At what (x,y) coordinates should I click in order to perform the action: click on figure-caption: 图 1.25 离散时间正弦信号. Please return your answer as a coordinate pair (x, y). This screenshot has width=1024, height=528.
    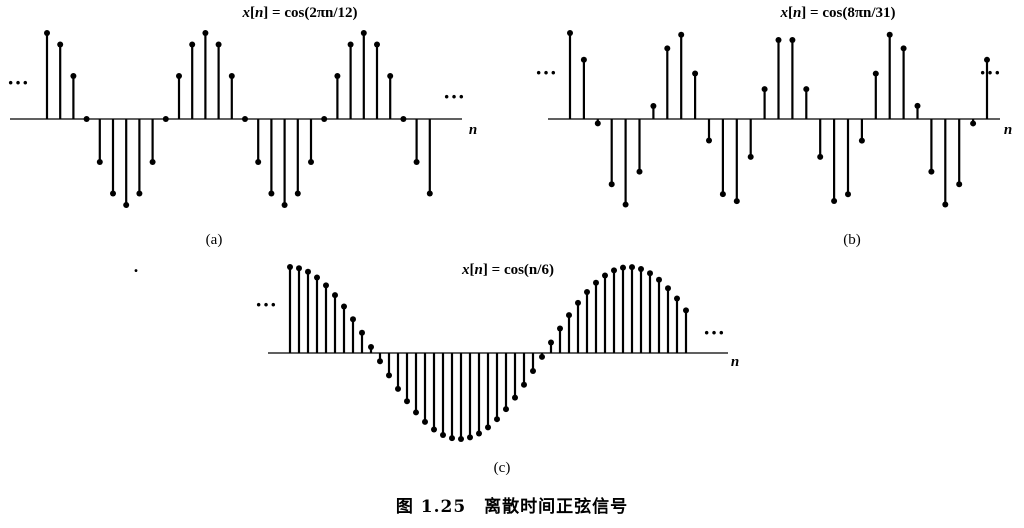
    Looking at the image, I should click on (512, 507).